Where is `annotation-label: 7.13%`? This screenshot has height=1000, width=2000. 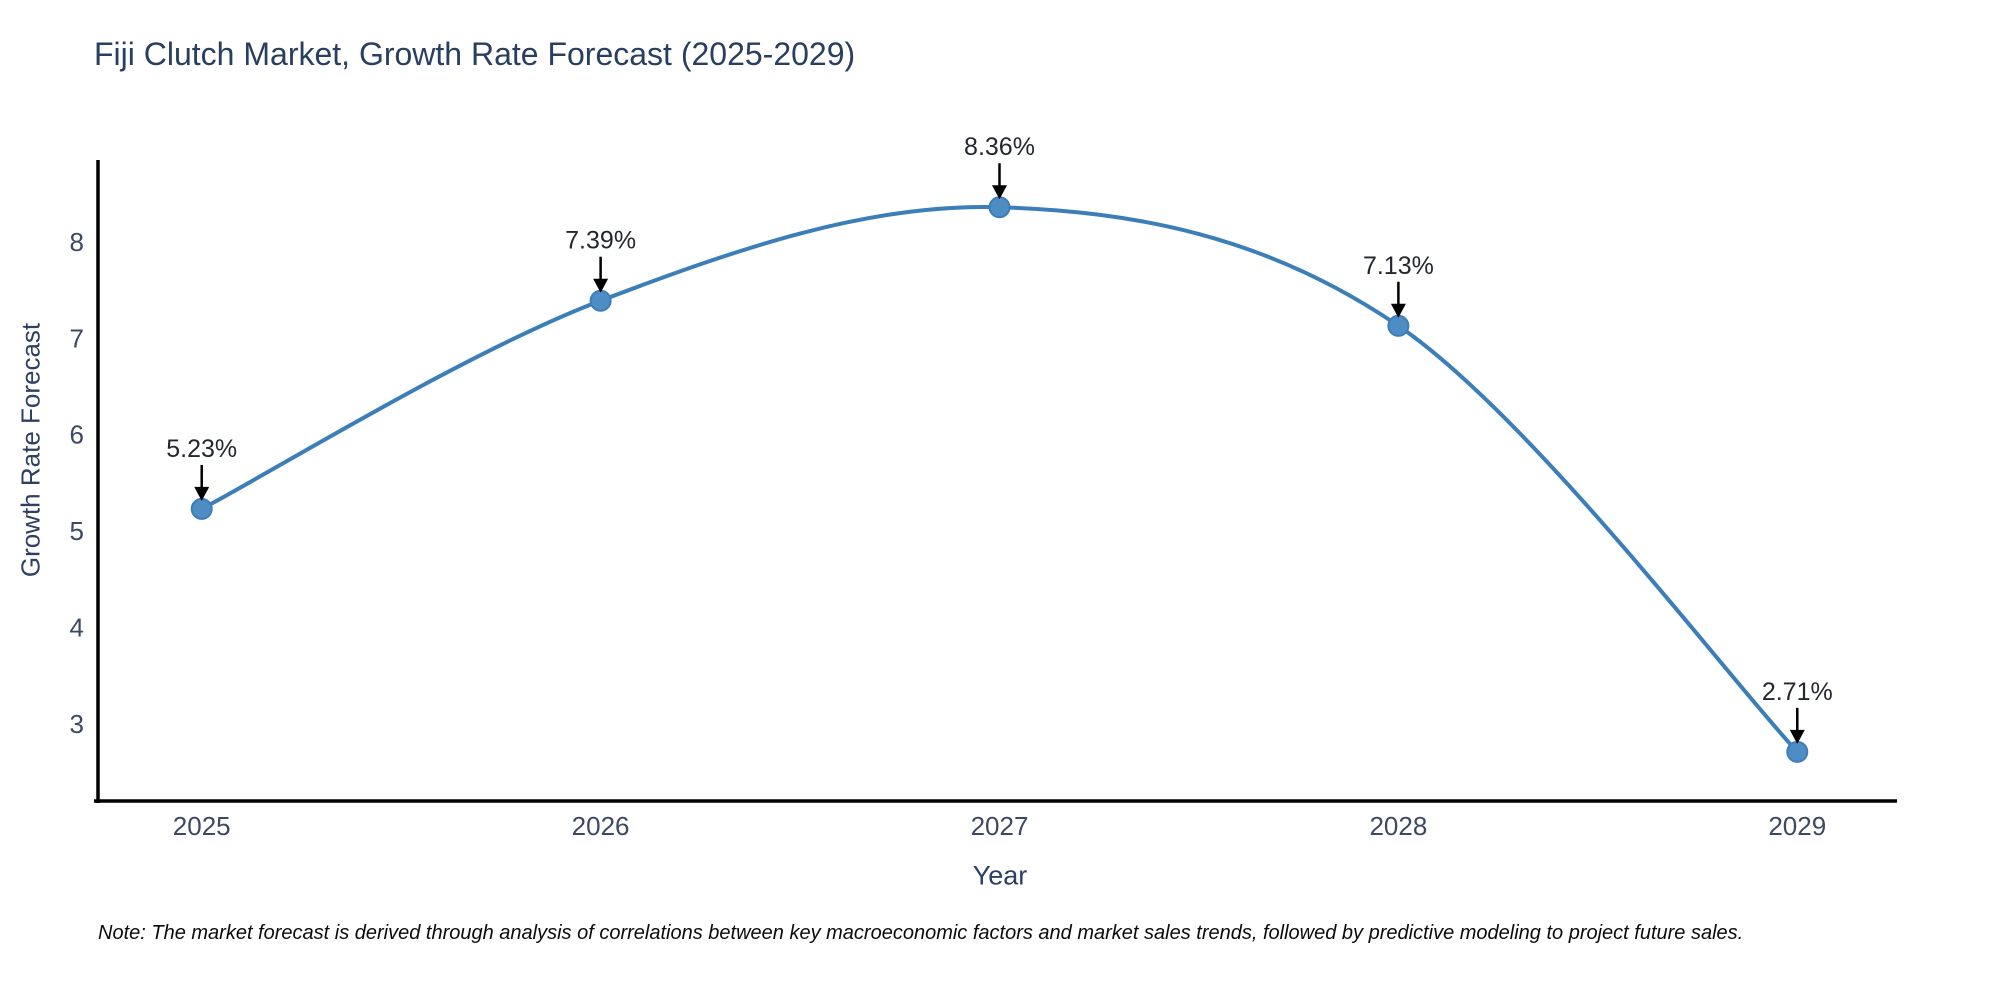 annotation-label: 7.13% is located at coordinates (1398, 266).